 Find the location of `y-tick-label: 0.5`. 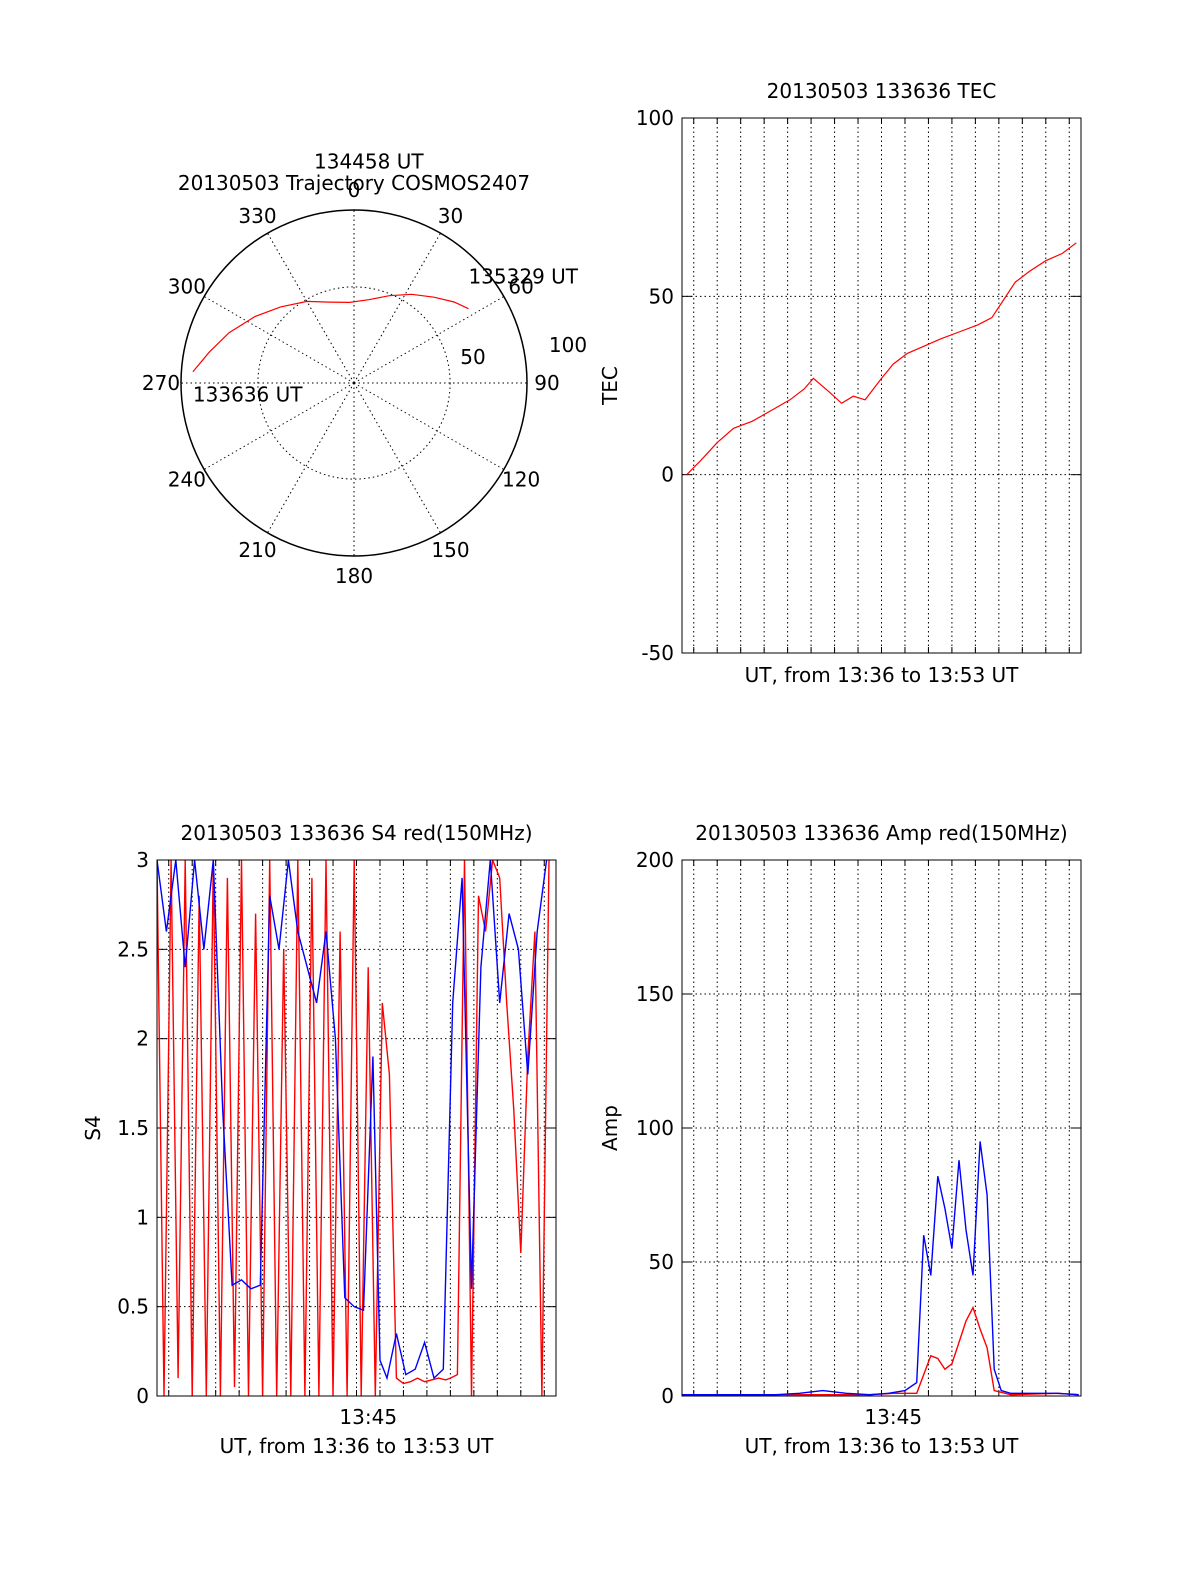

y-tick-label: 0.5 is located at coordinates (133, 1307).